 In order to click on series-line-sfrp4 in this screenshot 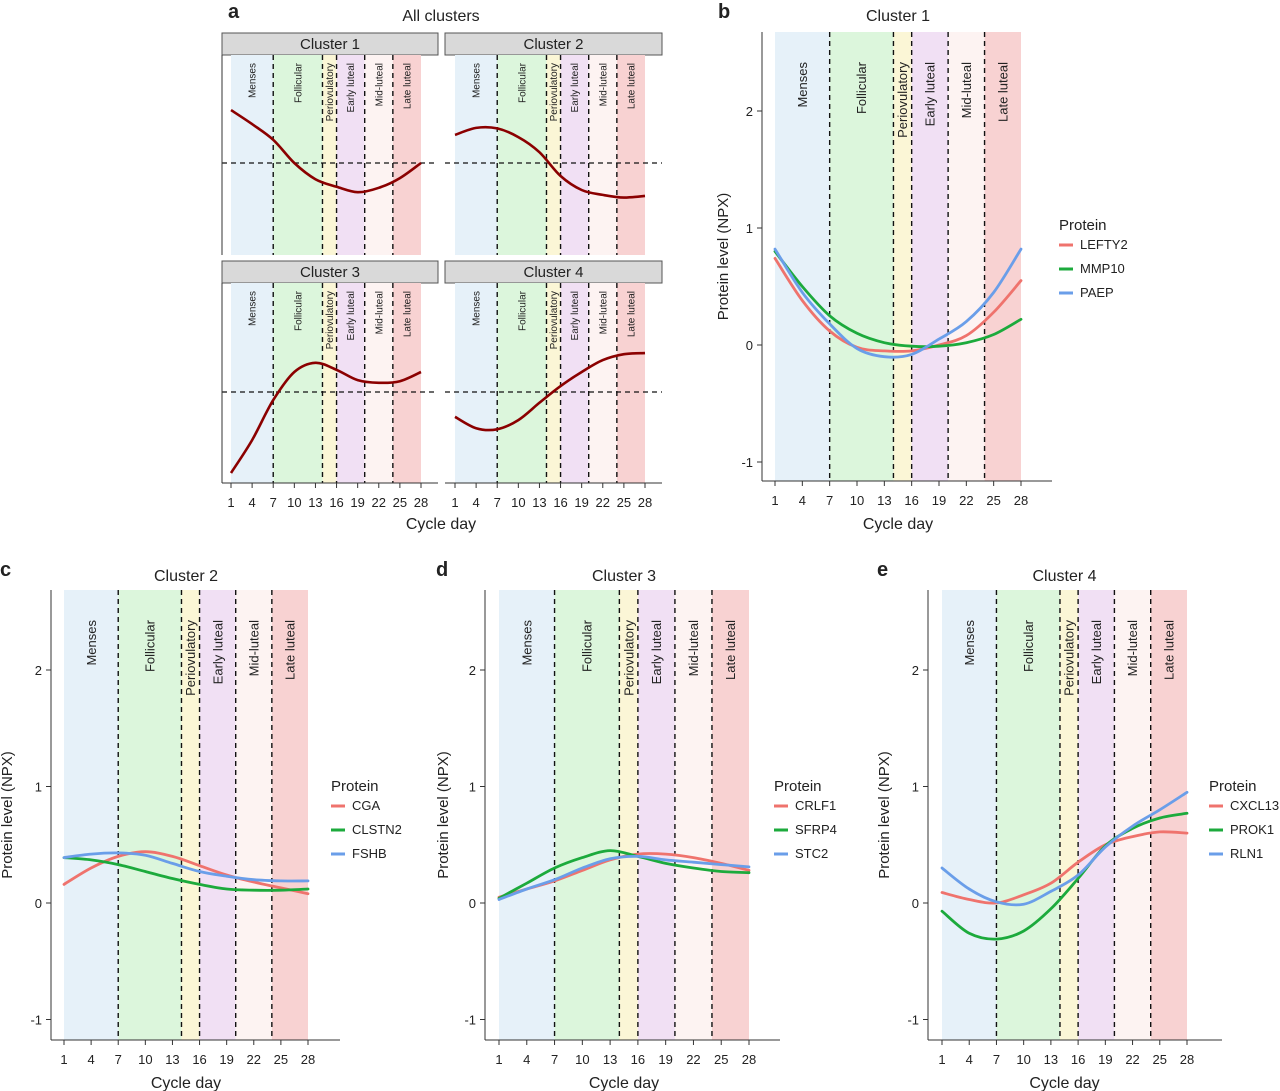, I will do `click(624, 874)`.